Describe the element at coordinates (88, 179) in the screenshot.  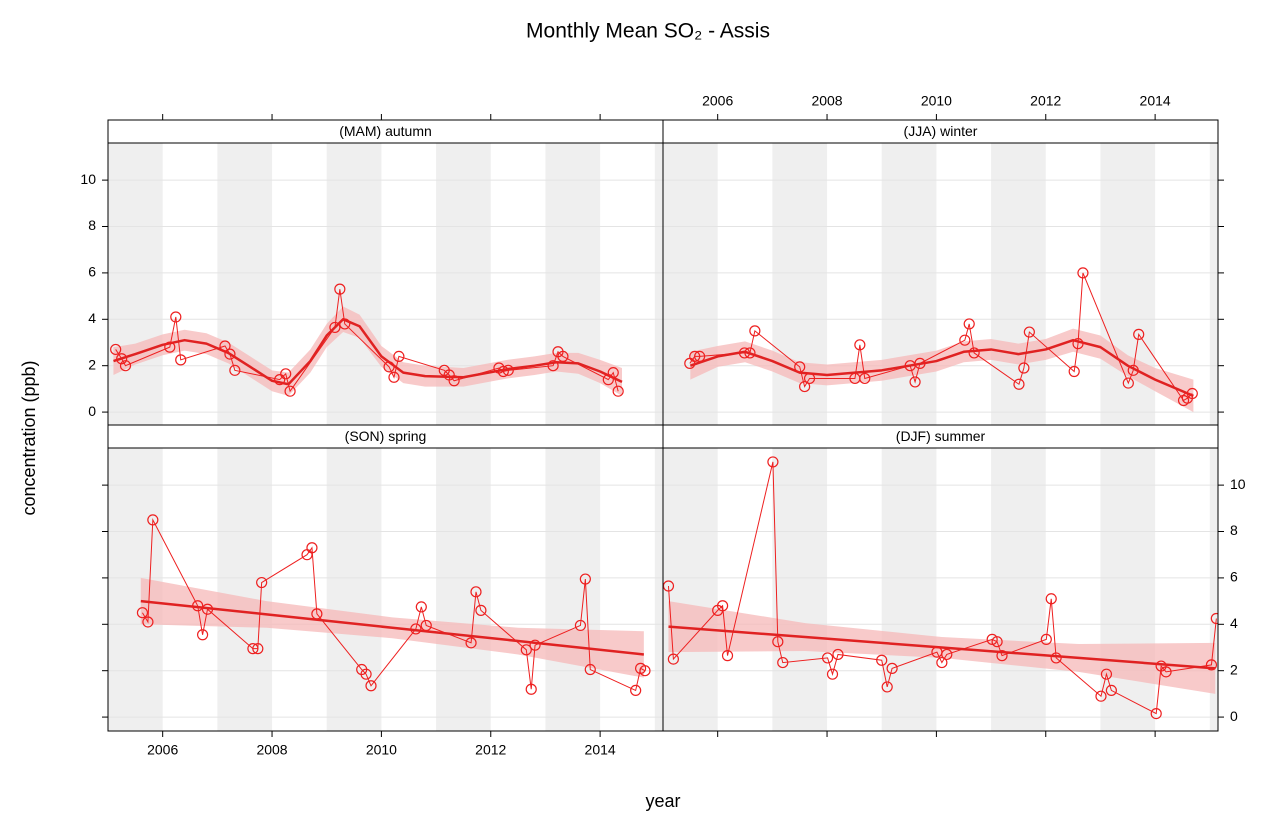
I see `y-tick-label: 10` at that location.